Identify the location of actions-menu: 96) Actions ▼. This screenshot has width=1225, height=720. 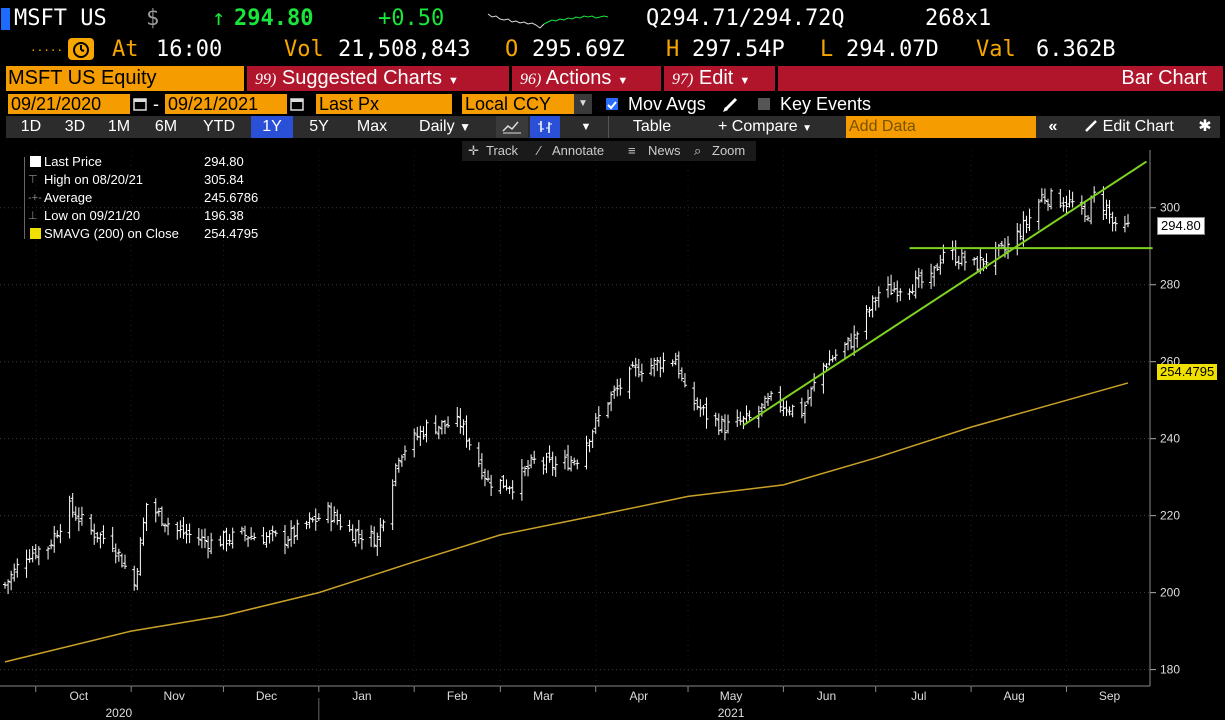
(586, 78).